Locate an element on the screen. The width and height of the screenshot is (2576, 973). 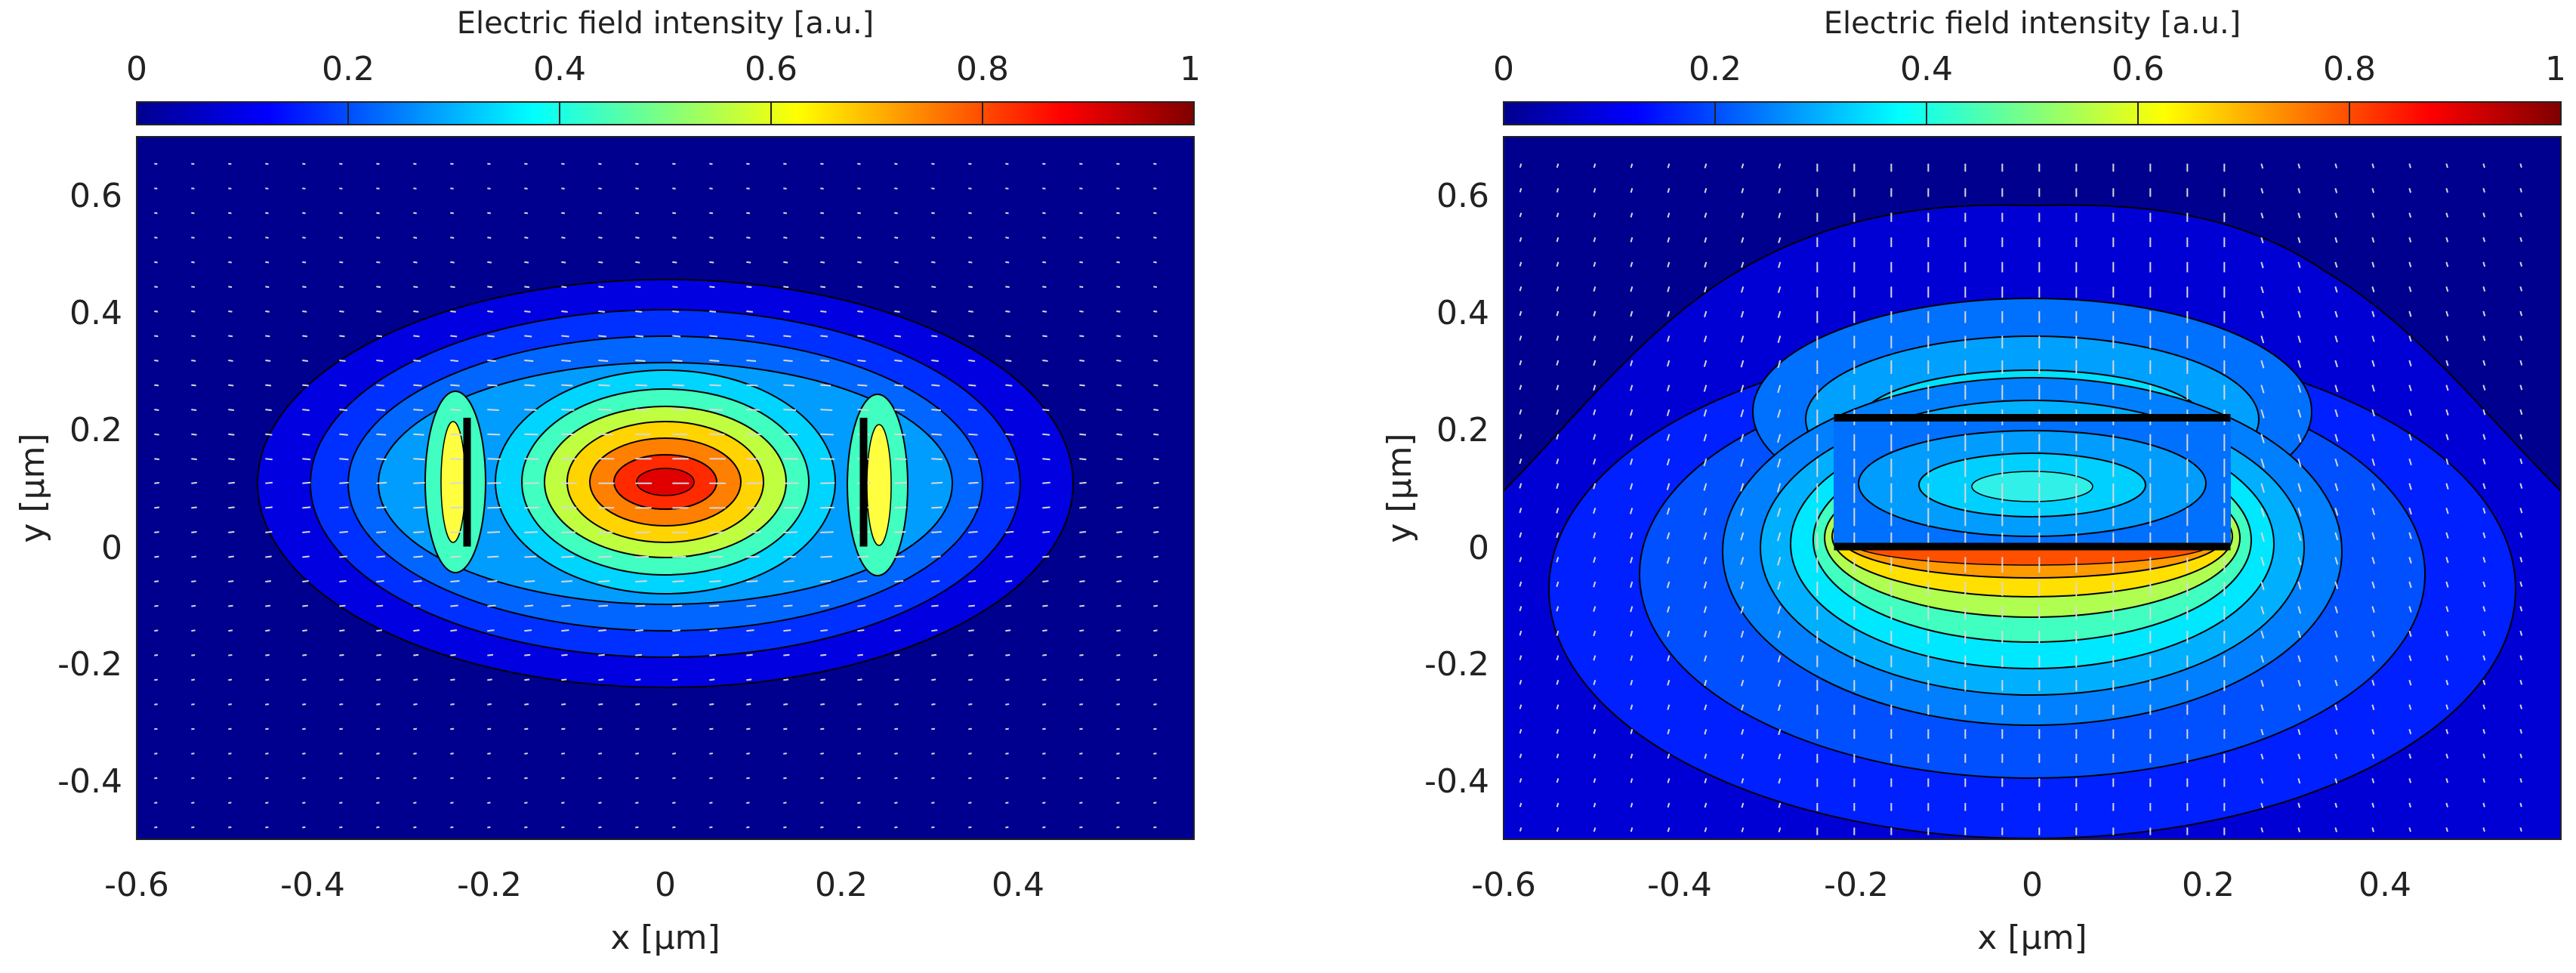
left-x-axis-label: x [µm] is located at coordinates (665, 938).